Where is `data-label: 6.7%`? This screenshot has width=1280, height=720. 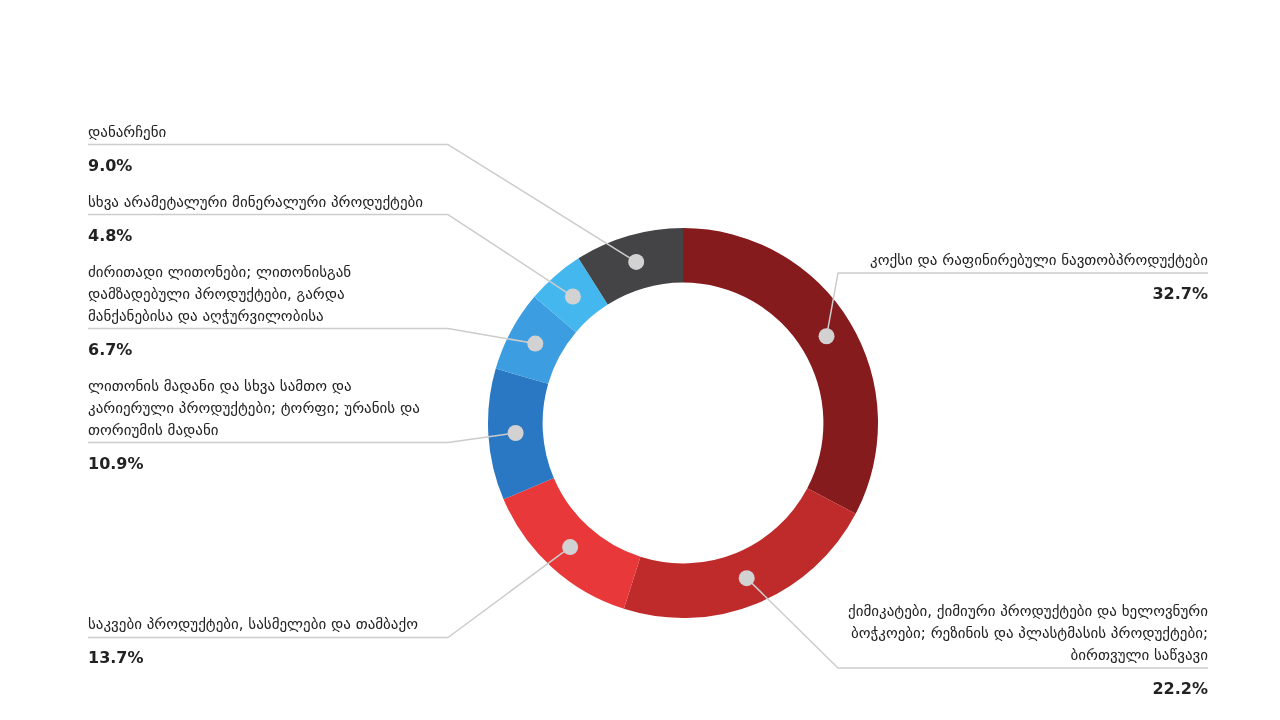
data-label: 6.7% is located at coordinates (110, 349).